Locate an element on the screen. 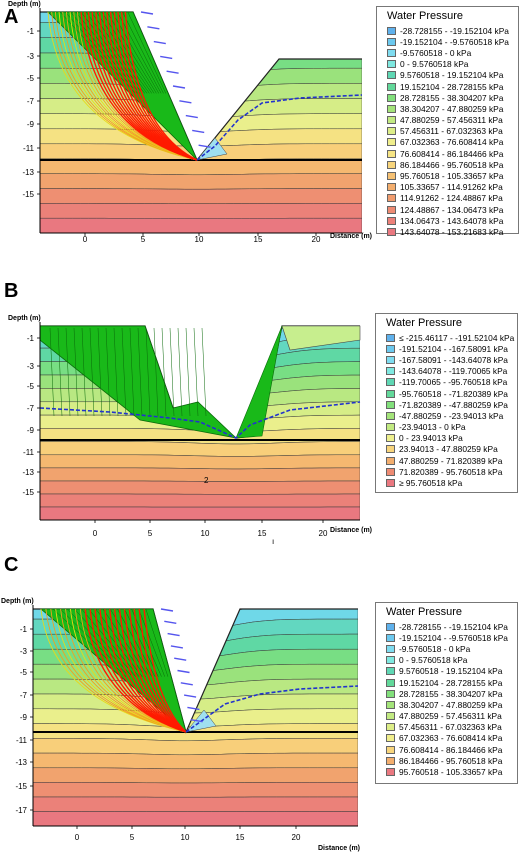 Image resolution: width=526 pixels, height=856 pixels. legend-item: -9.5760518 - 0 kPa is located at coordinates (447, 52).